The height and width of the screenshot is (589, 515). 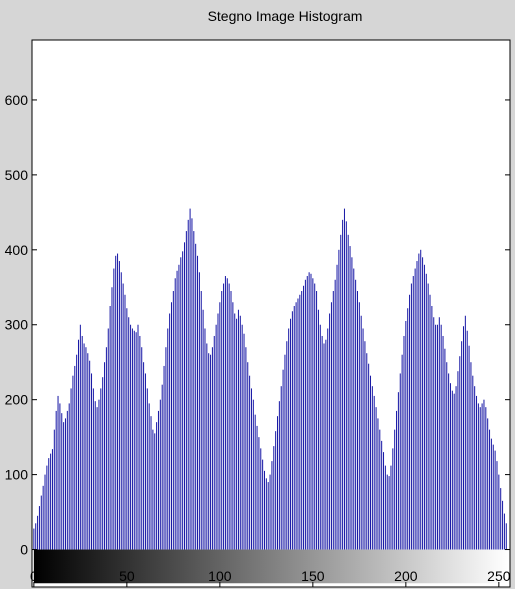 What do you see at coordinates (406, 576) in the screenshot?
I see `x-tick-label: 200` at bounding box center [406, 576].